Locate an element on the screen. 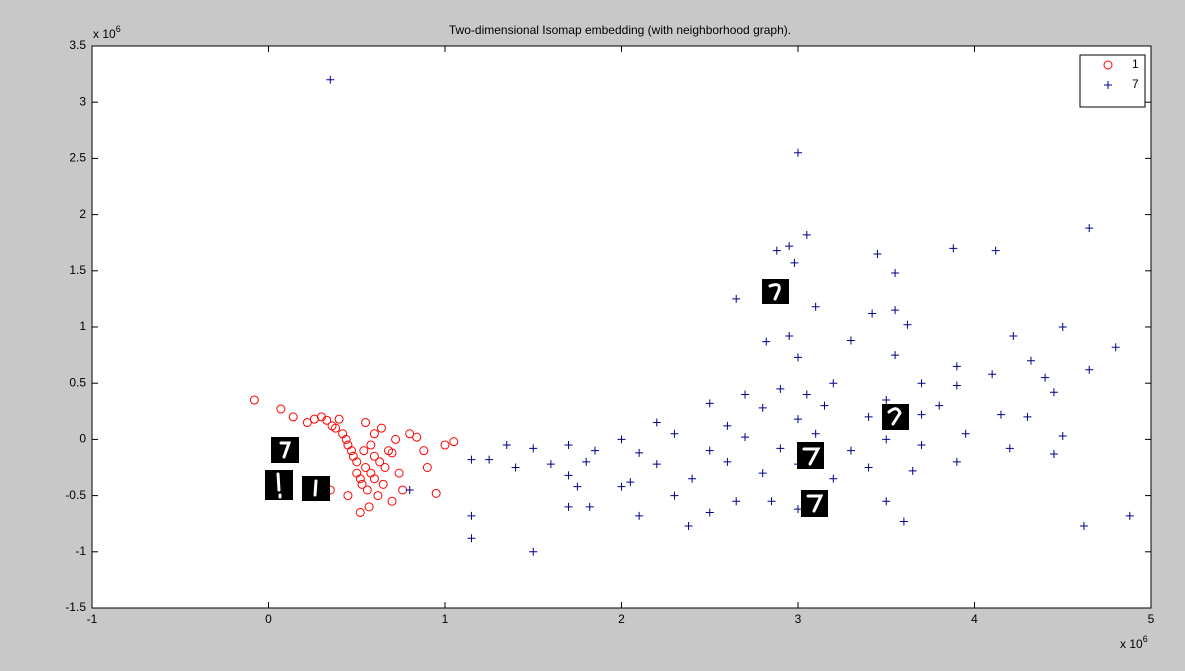  y-multiplier: x 106 is located at coordinates (107, 32).